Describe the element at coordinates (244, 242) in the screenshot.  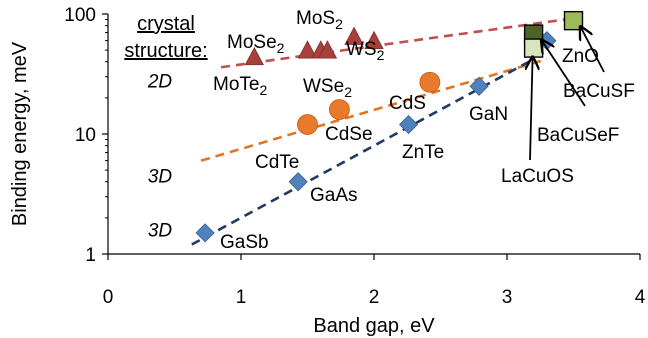
I see `point-label: GaSb` at that location.